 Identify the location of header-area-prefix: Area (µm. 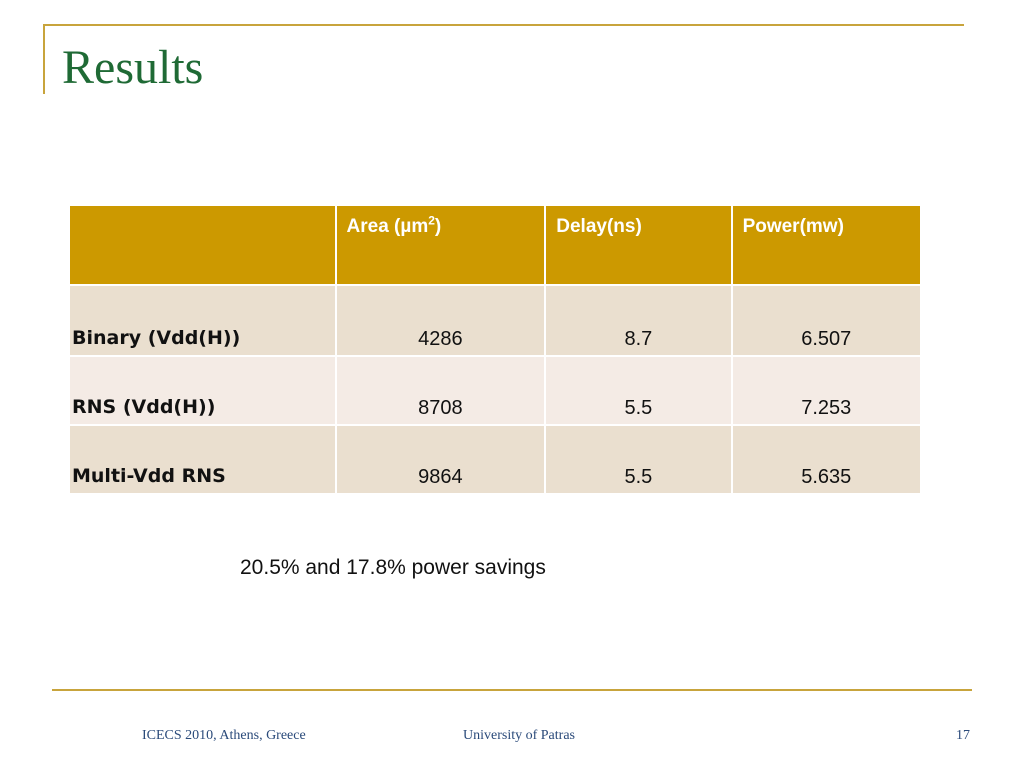
(387, 226).